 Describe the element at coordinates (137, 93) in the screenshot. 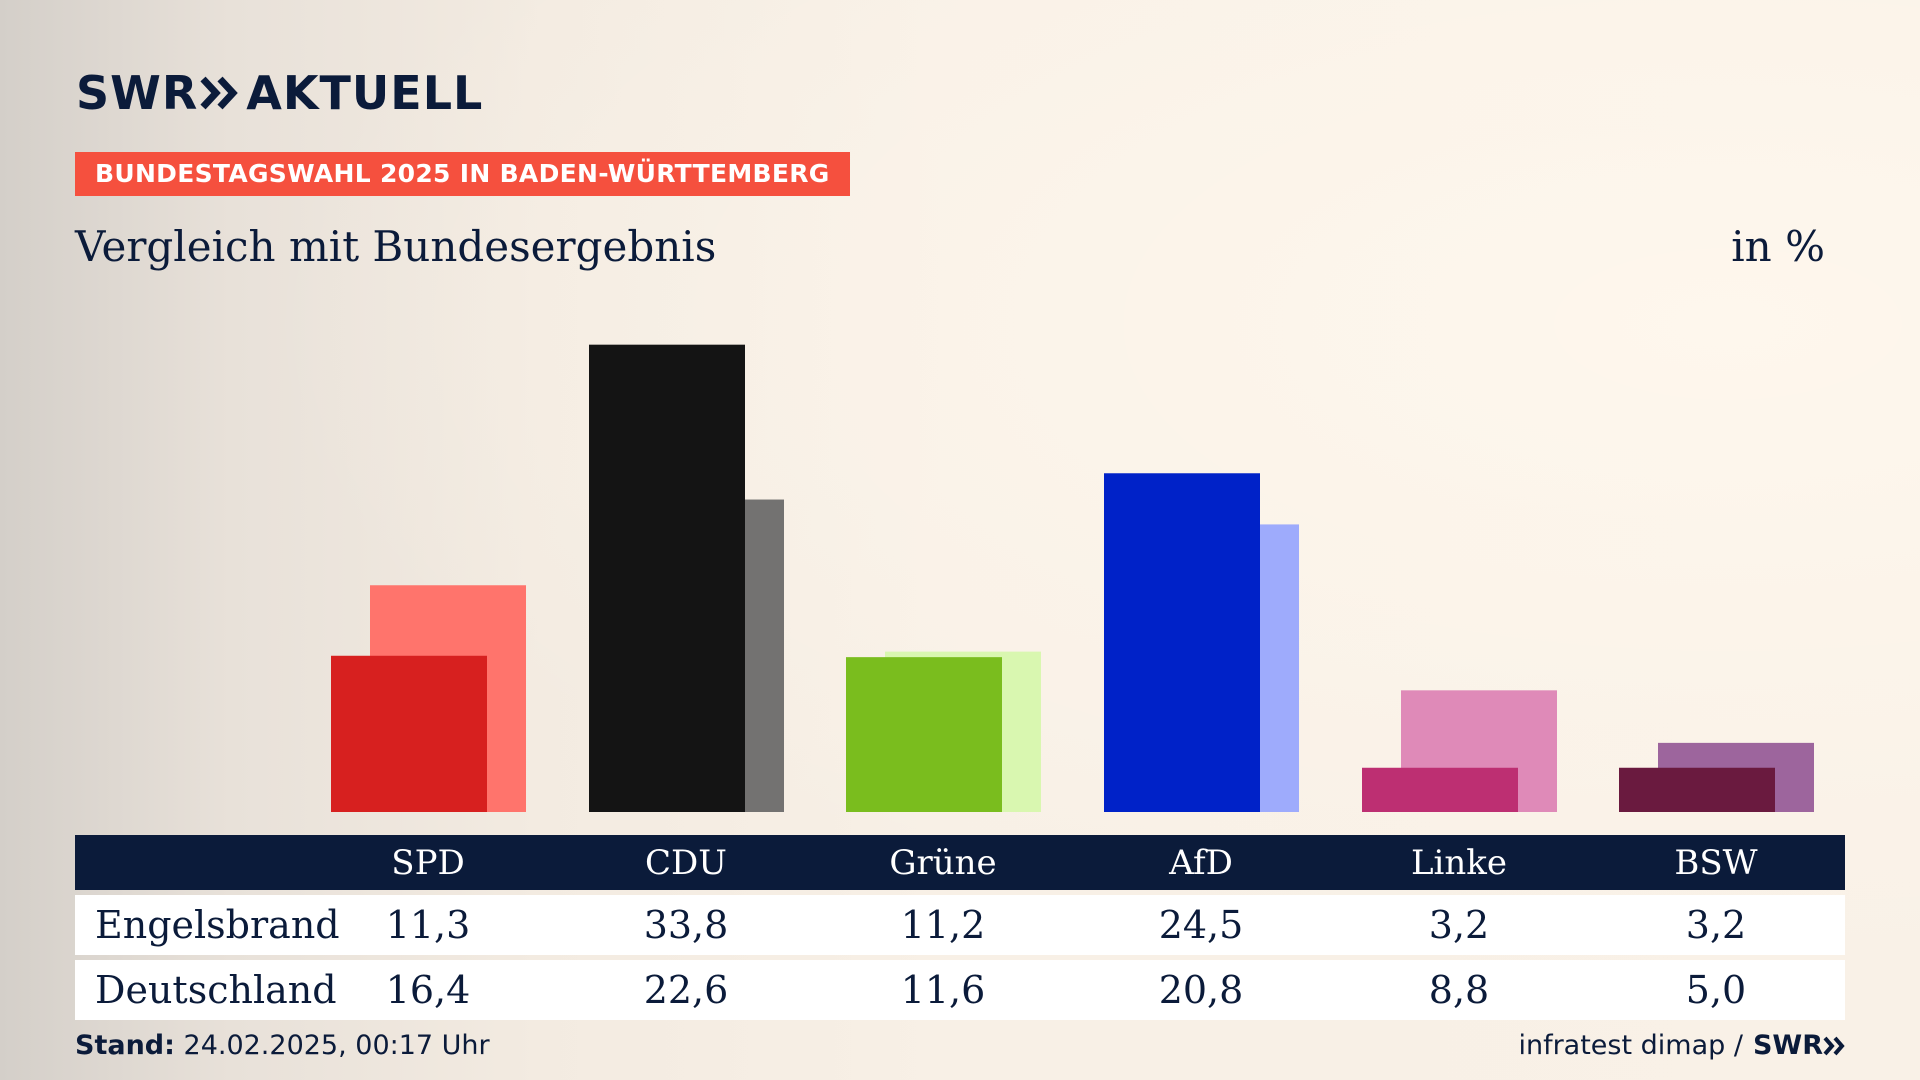

I see `logo-swr-text: SWR` at that location.